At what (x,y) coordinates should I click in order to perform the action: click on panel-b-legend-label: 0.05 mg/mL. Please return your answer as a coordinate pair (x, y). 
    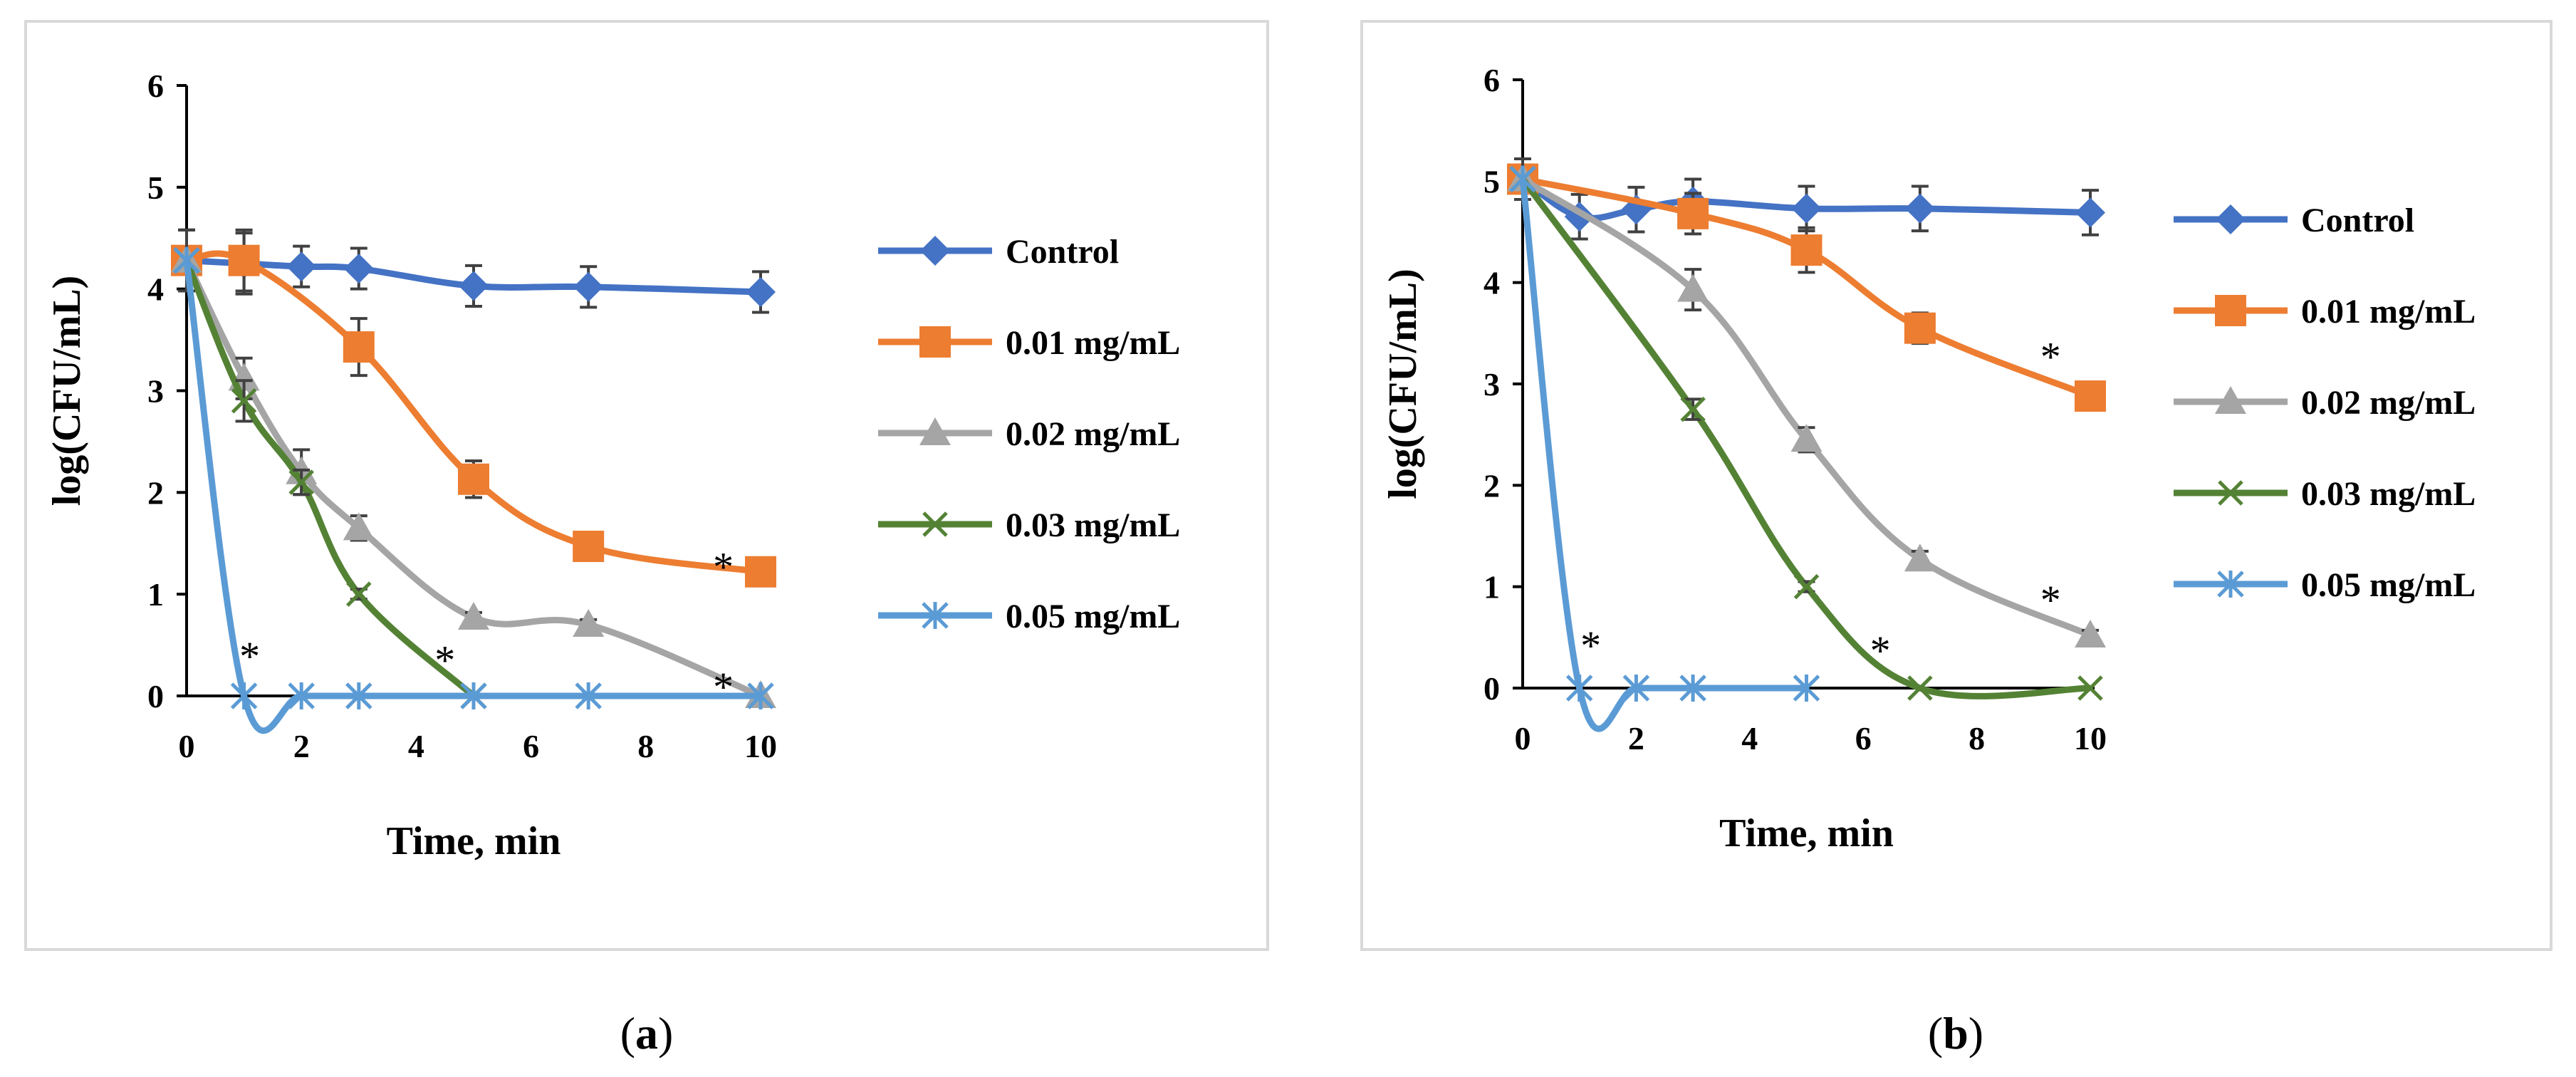
    Looking at the image, I should click on (2388, 585).